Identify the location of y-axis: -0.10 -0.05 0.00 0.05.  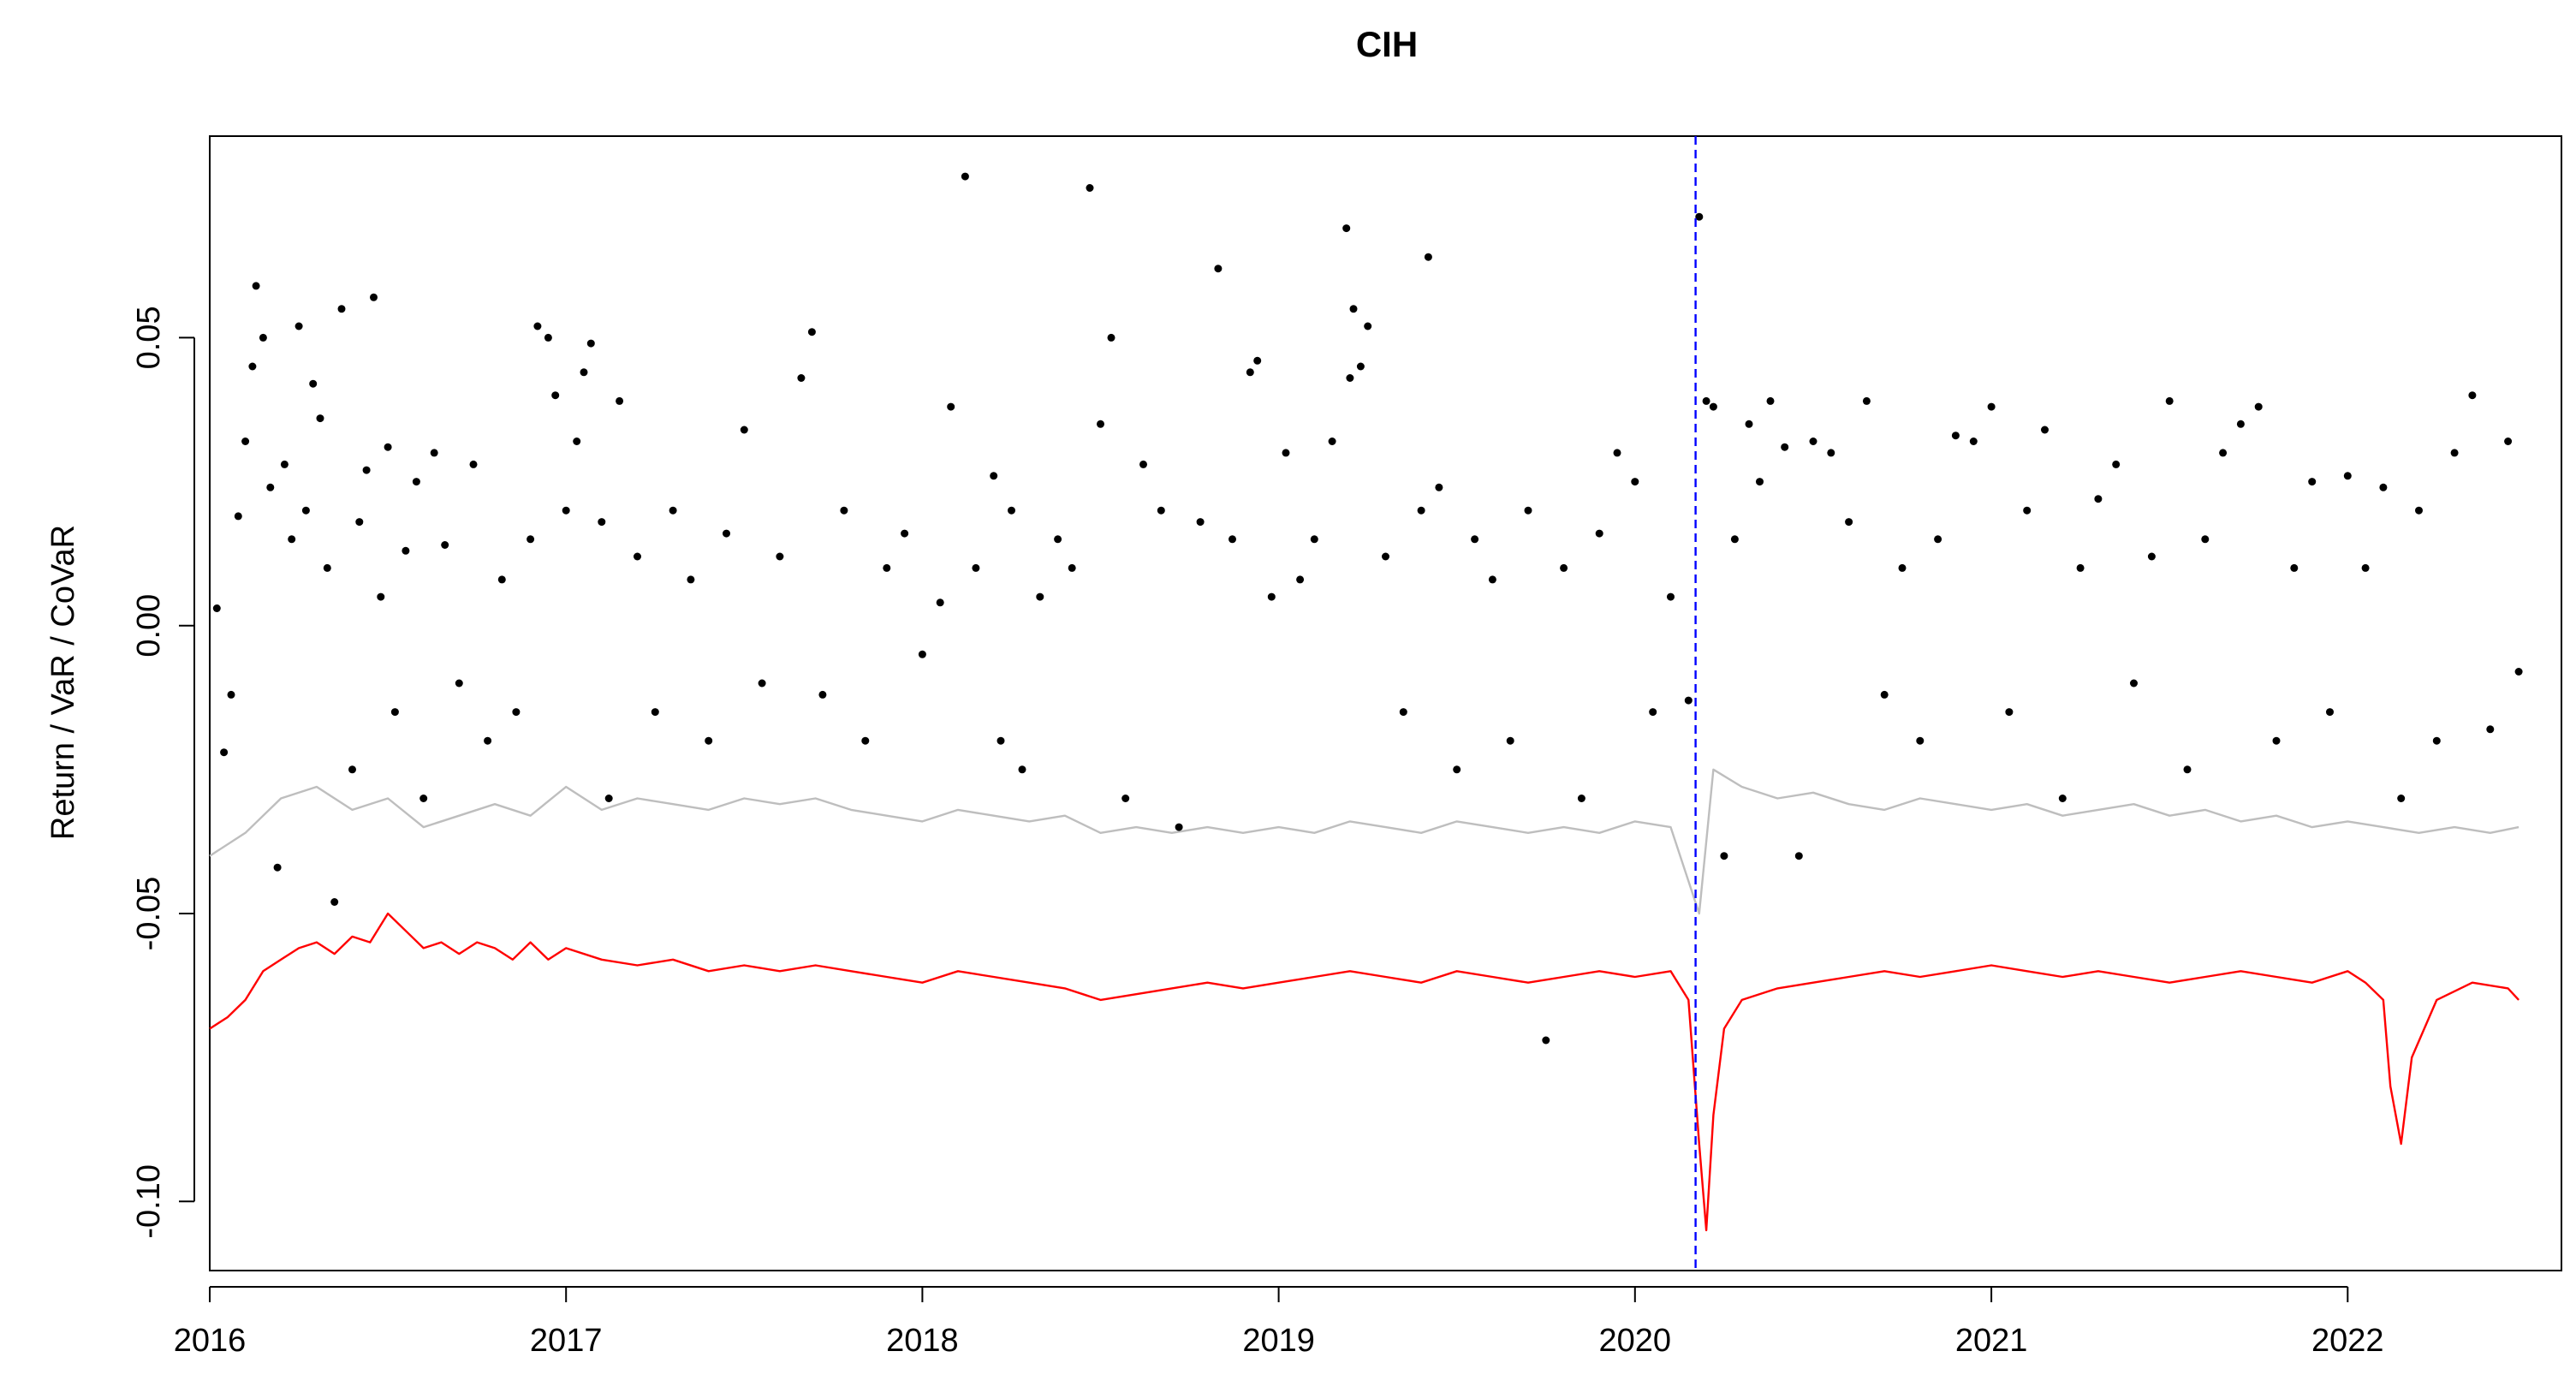
(163, 772).